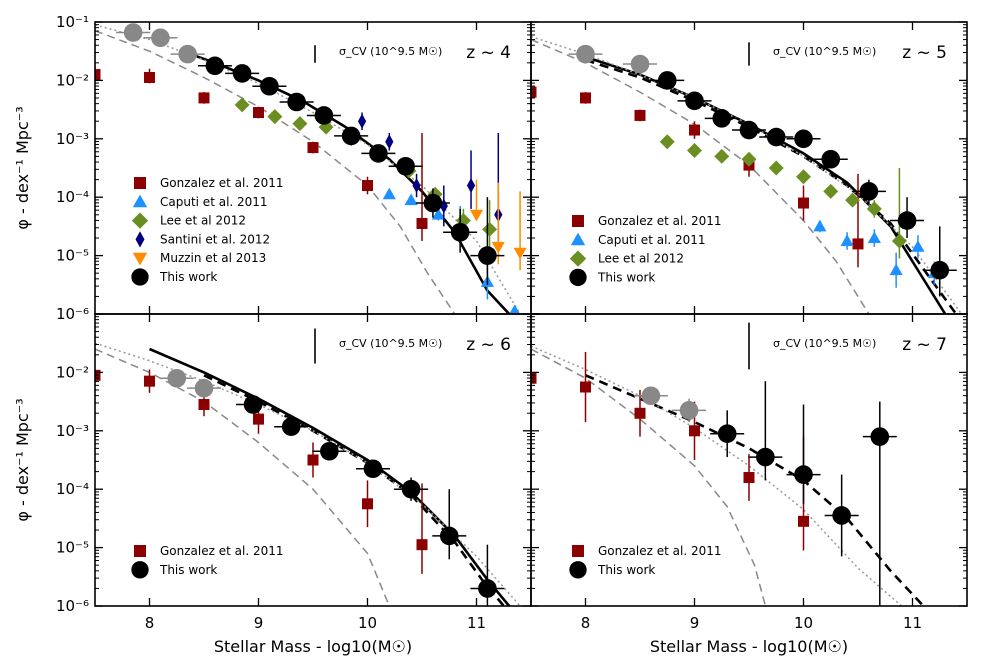 Image resolution: width=981 pixels, height=672 pixels. I want to click on y-tick-label: 10⁻⁴, so click(72, 489).